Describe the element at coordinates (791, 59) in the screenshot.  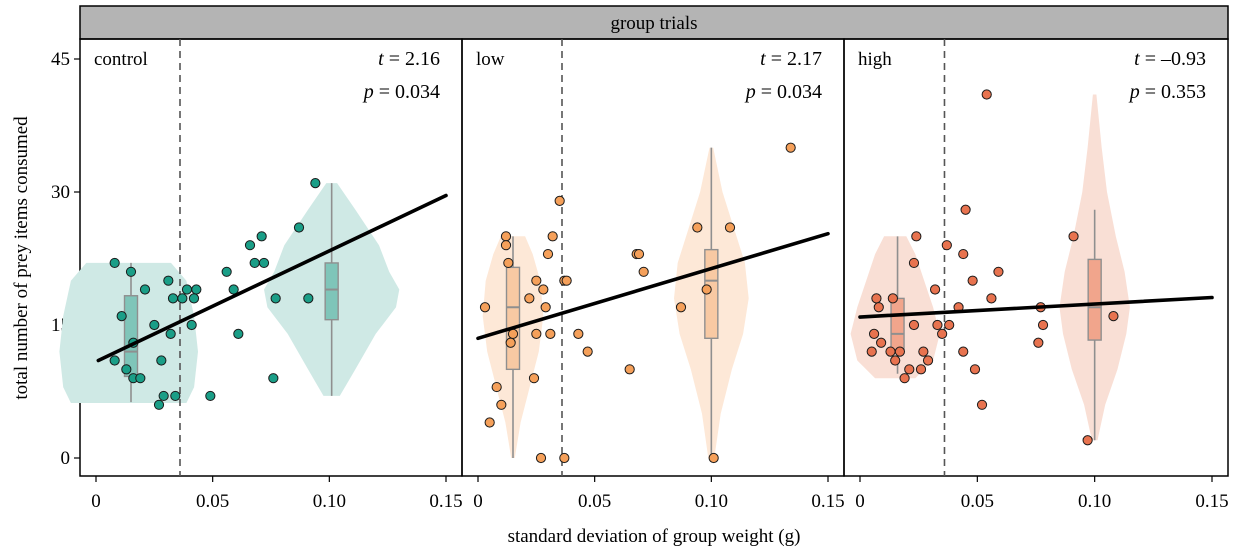
I see `t-statistic: t = 2.17` at that location.